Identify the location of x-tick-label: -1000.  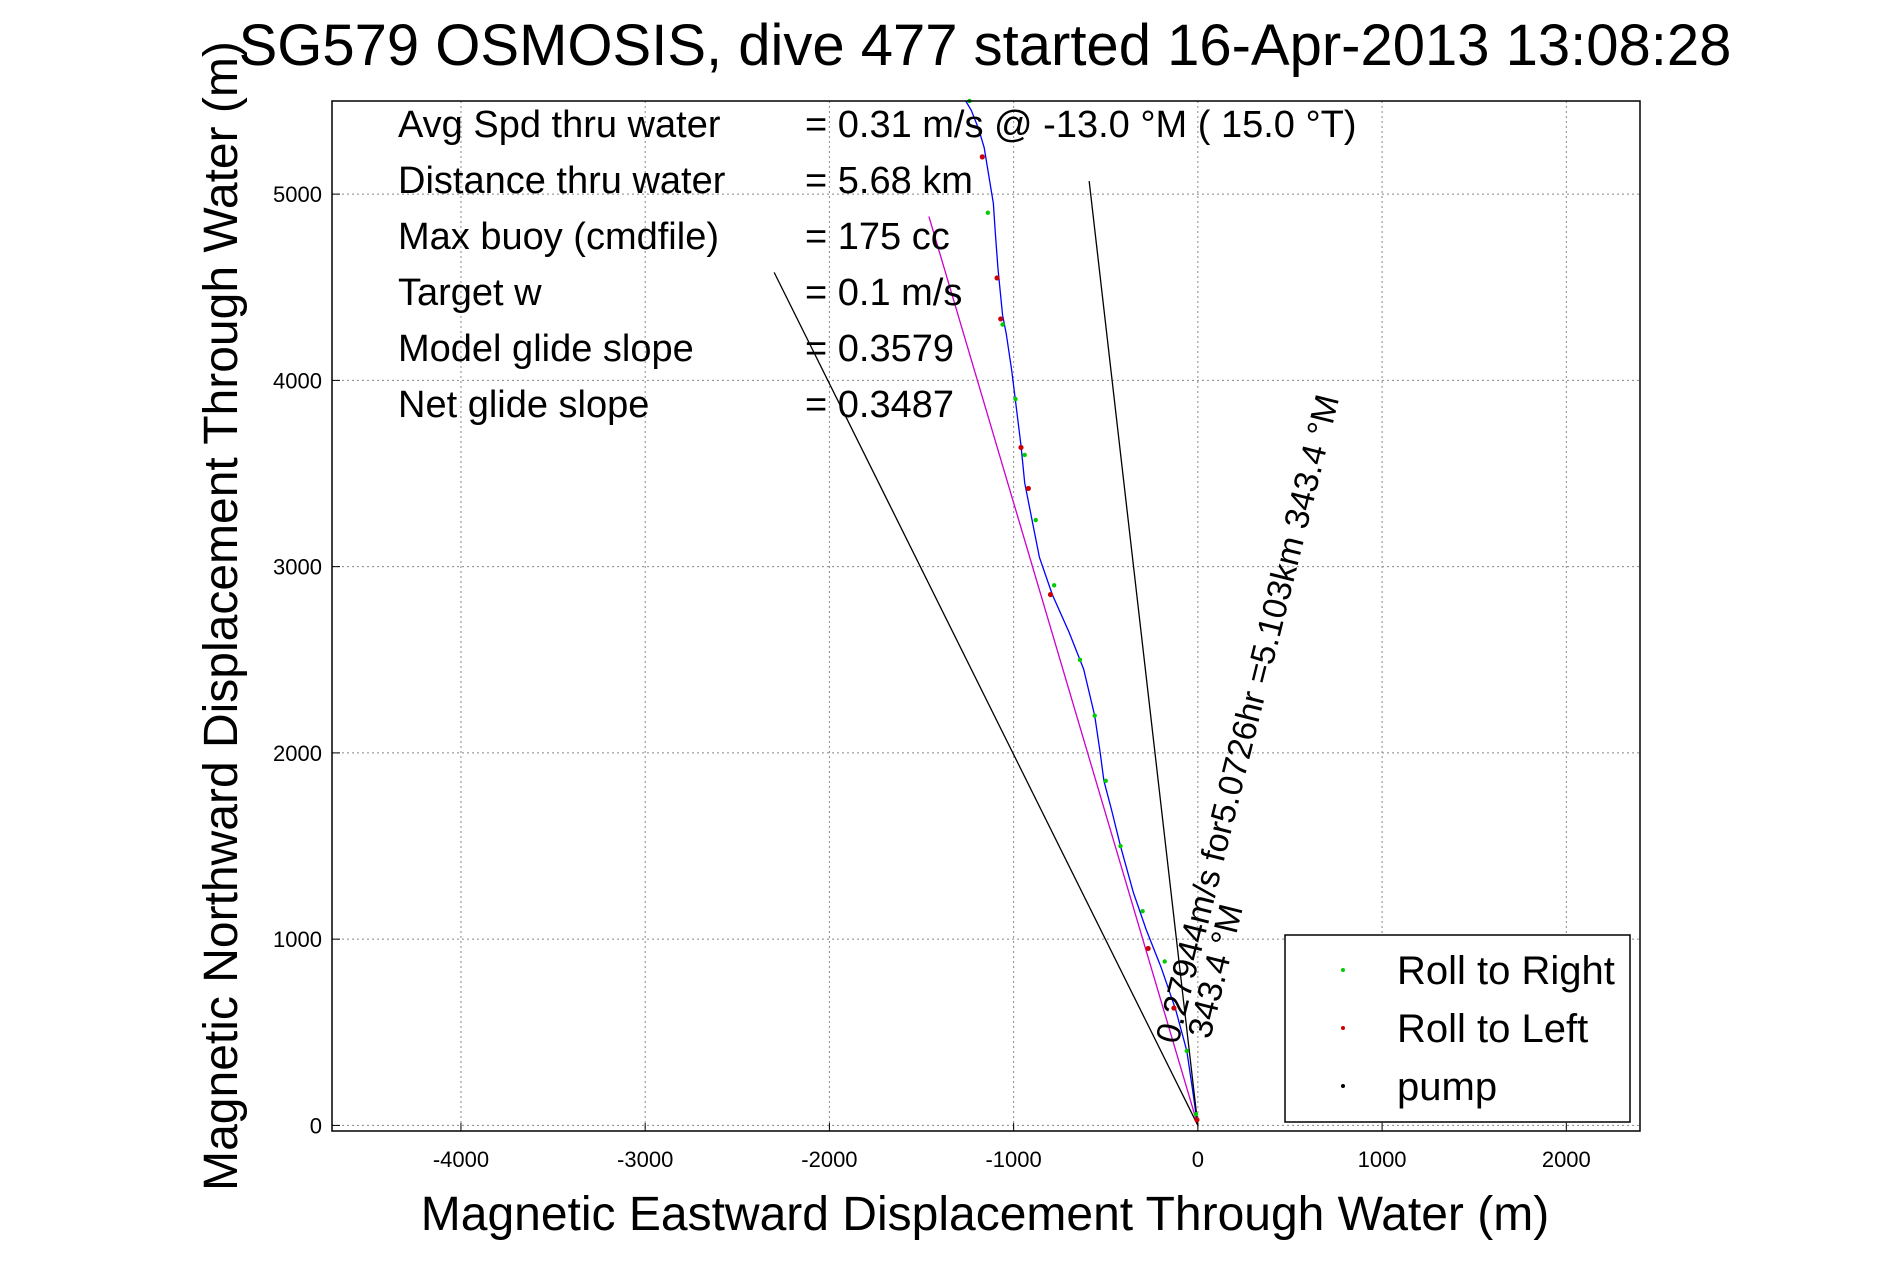
(1013, 1159).